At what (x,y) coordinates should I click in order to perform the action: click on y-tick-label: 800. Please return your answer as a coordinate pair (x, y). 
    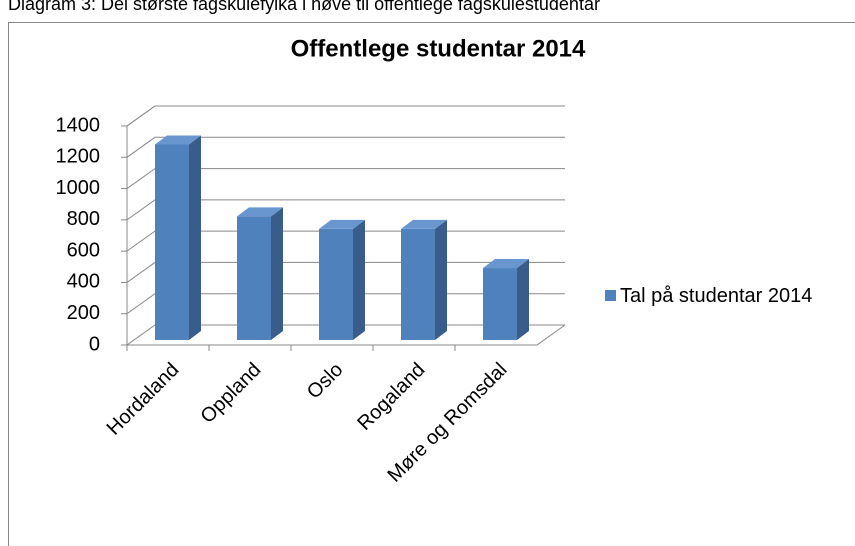
    Looking at the image, I should click on (83, 219).